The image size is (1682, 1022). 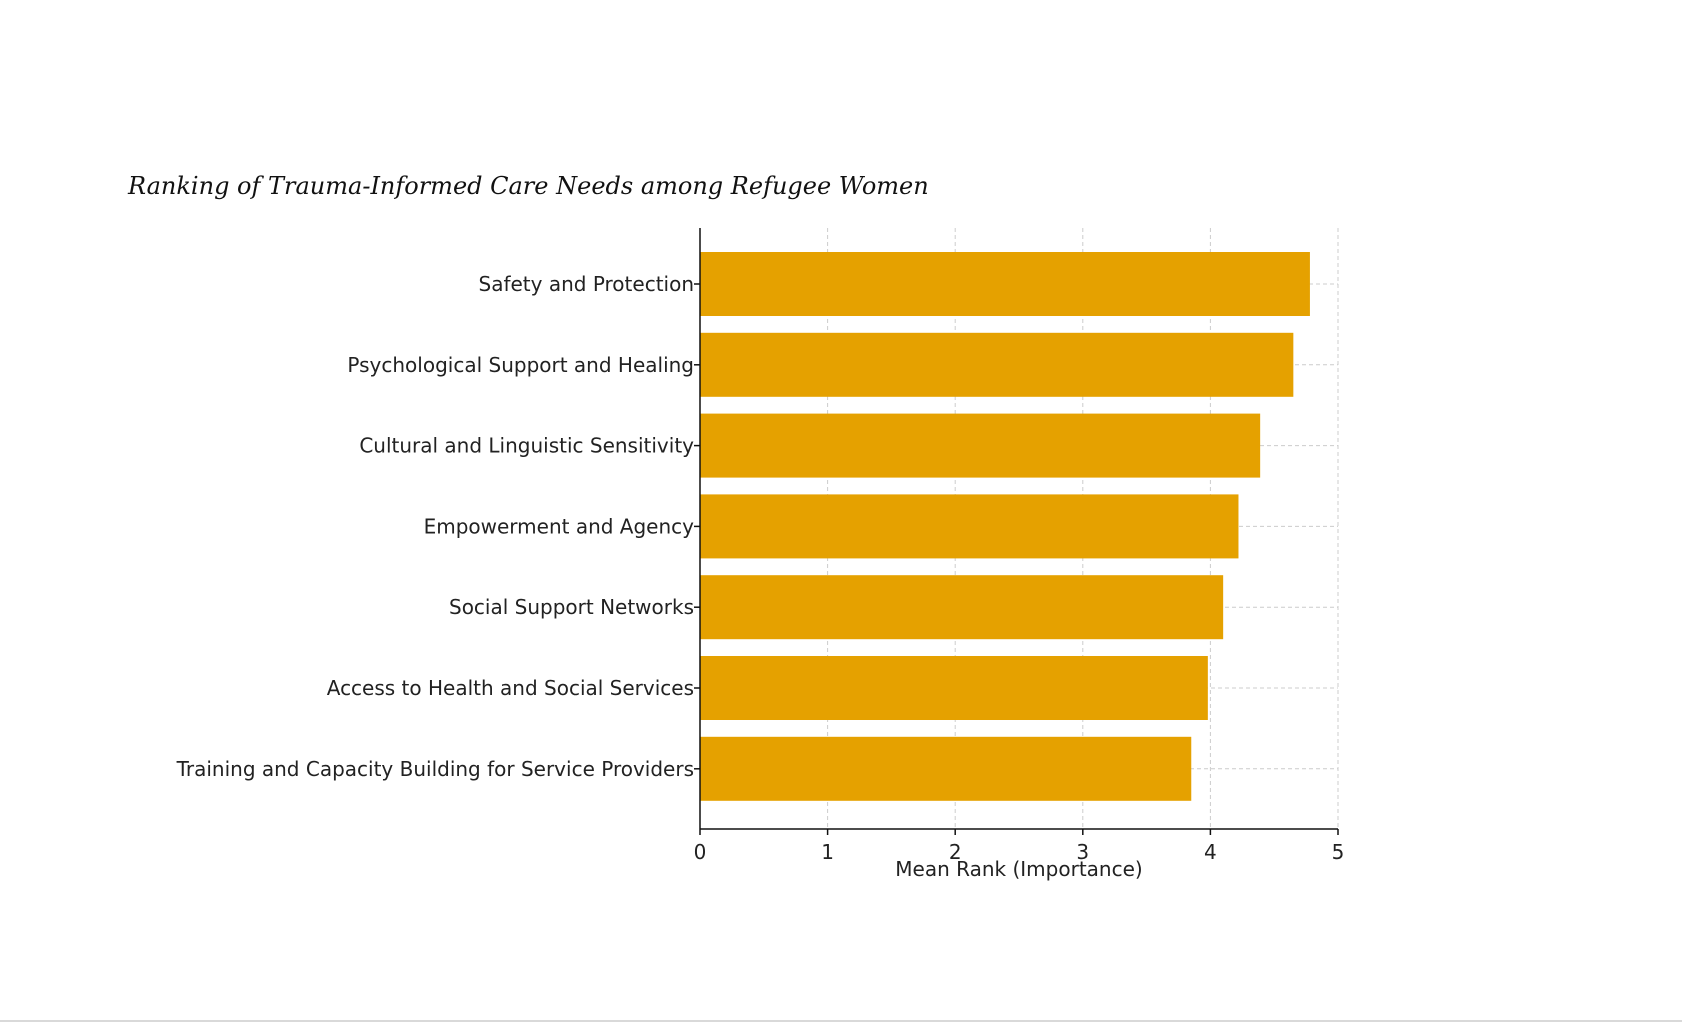 What do you see at coordinates (559, 526) in the screenshot?
I see `y-tick-label: Empowerment and Agency` at bounding box center [559, 526].